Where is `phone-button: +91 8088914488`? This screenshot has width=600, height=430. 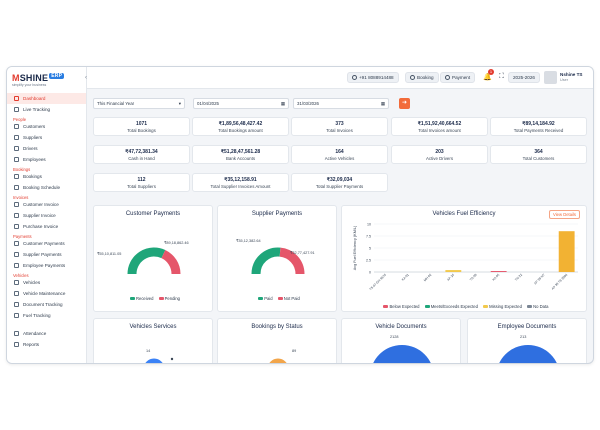
phone-button: +91 8088914488 is located at coordinates (373, 77).